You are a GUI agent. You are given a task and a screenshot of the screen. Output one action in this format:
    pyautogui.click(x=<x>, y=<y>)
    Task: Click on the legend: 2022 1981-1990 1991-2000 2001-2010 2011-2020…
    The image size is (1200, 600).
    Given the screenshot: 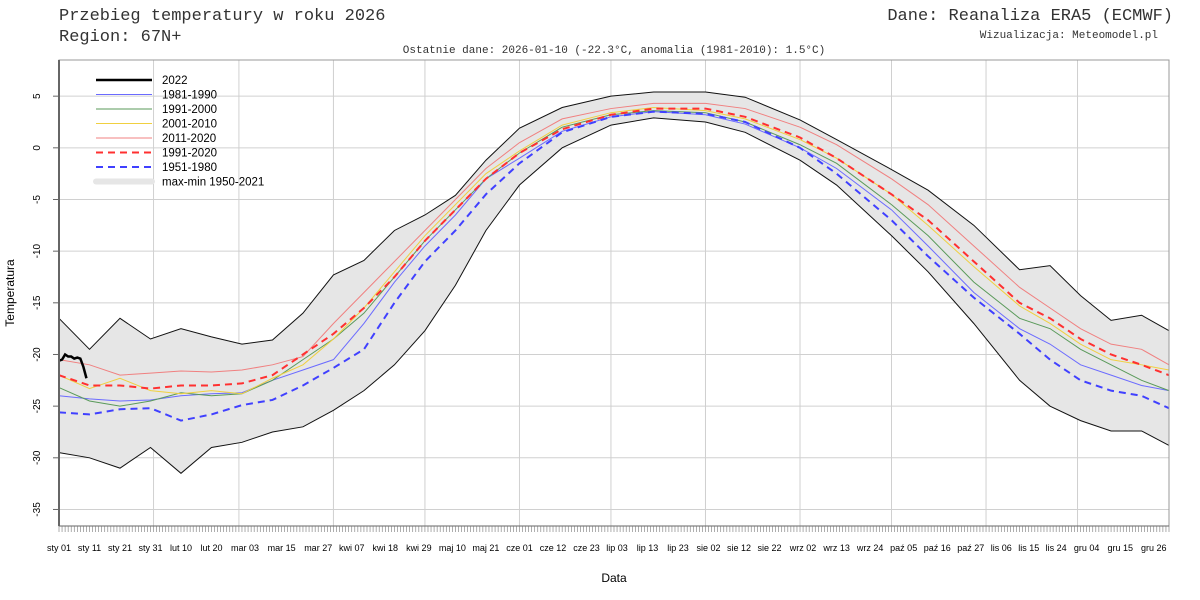 What is the action you would take?
    pyautogui.click(x=178, y=132)
    